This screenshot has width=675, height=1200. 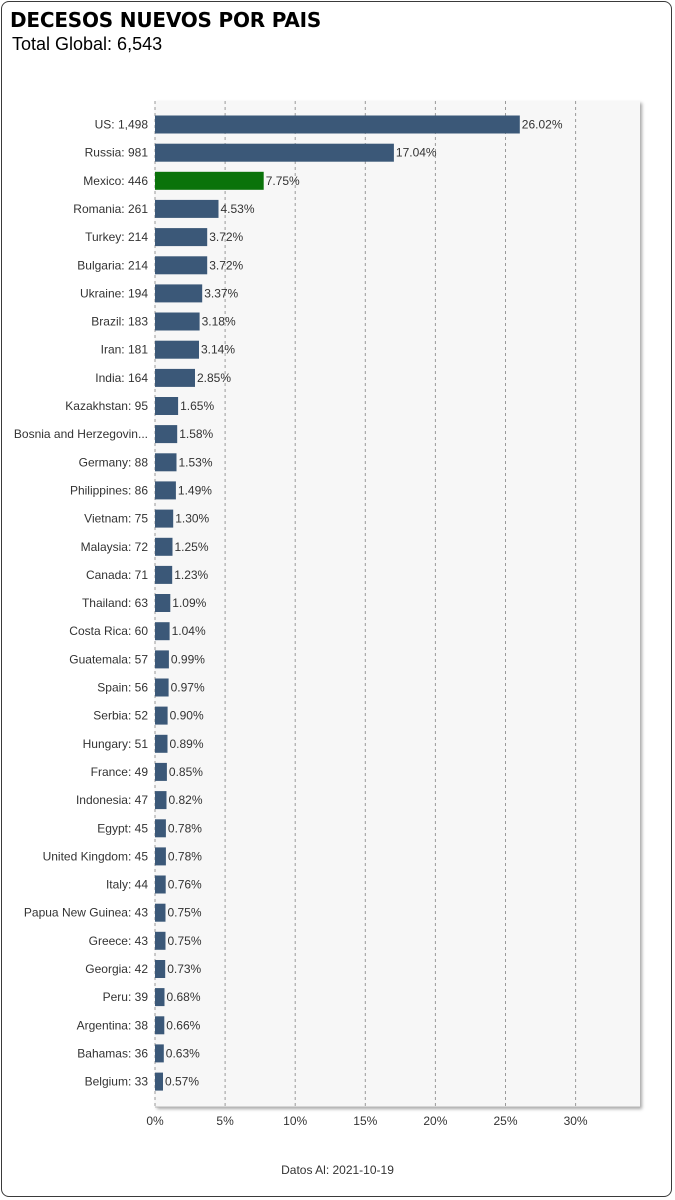 I want to click on x-tick-label: 10%, so click(x=295, y=1121).